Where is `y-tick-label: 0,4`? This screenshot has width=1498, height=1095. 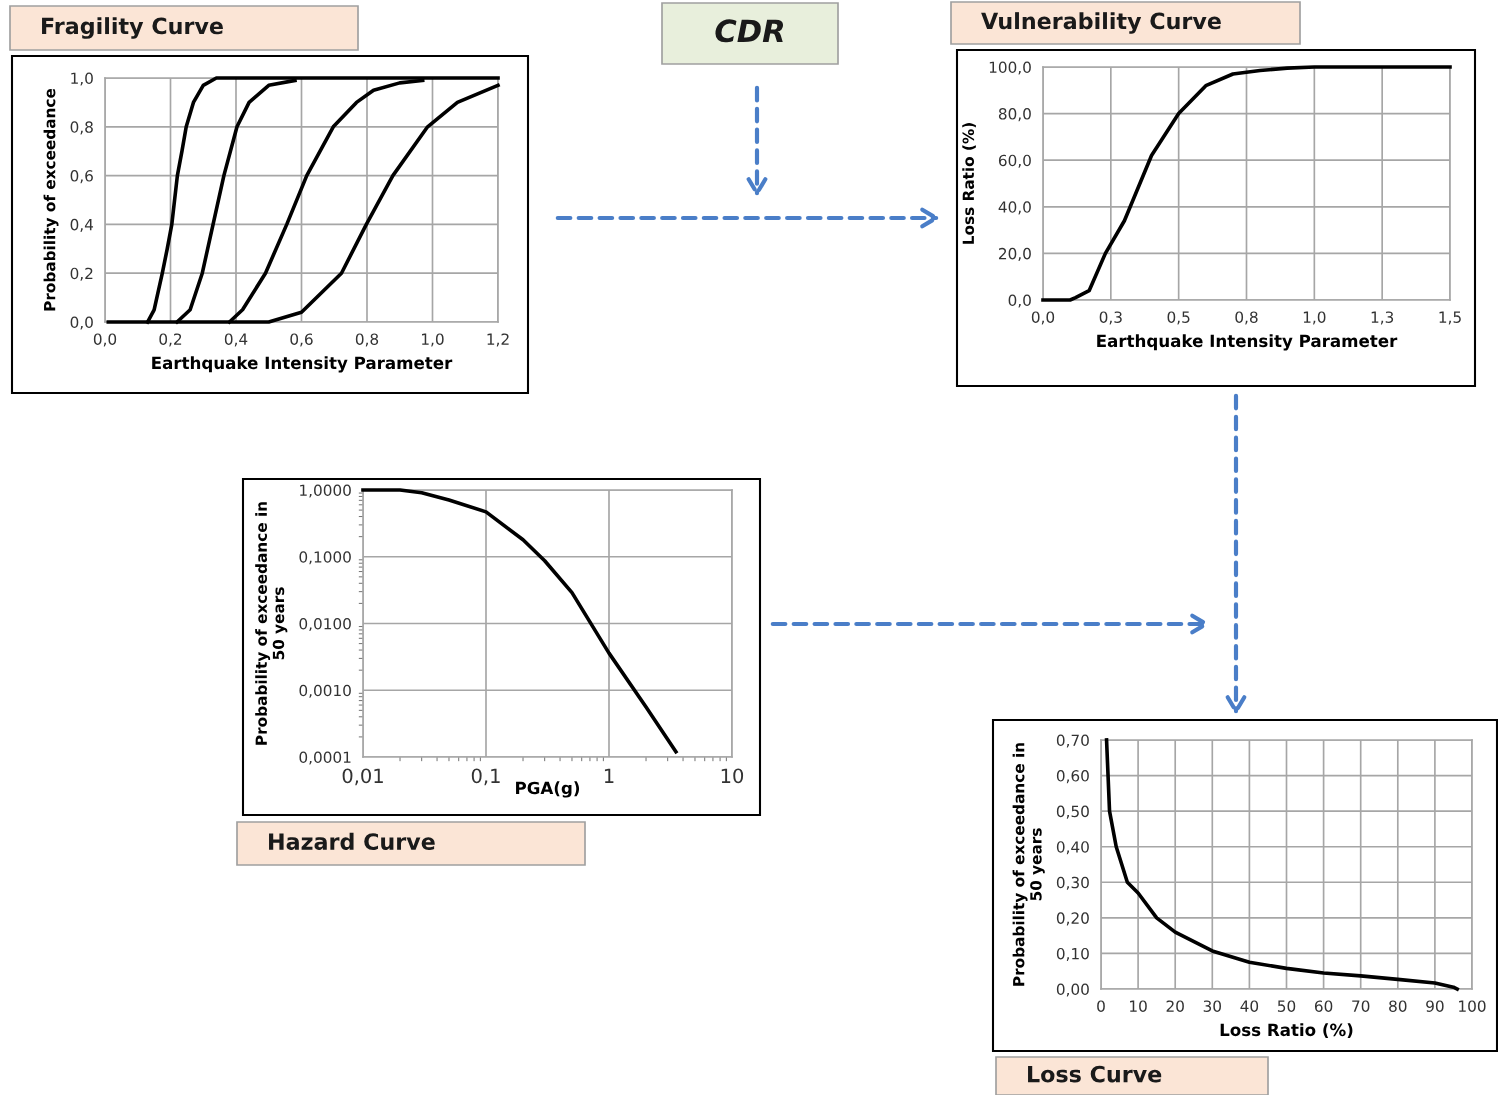
y-tick-label: 0,4 is located at coordinates (82, 225).